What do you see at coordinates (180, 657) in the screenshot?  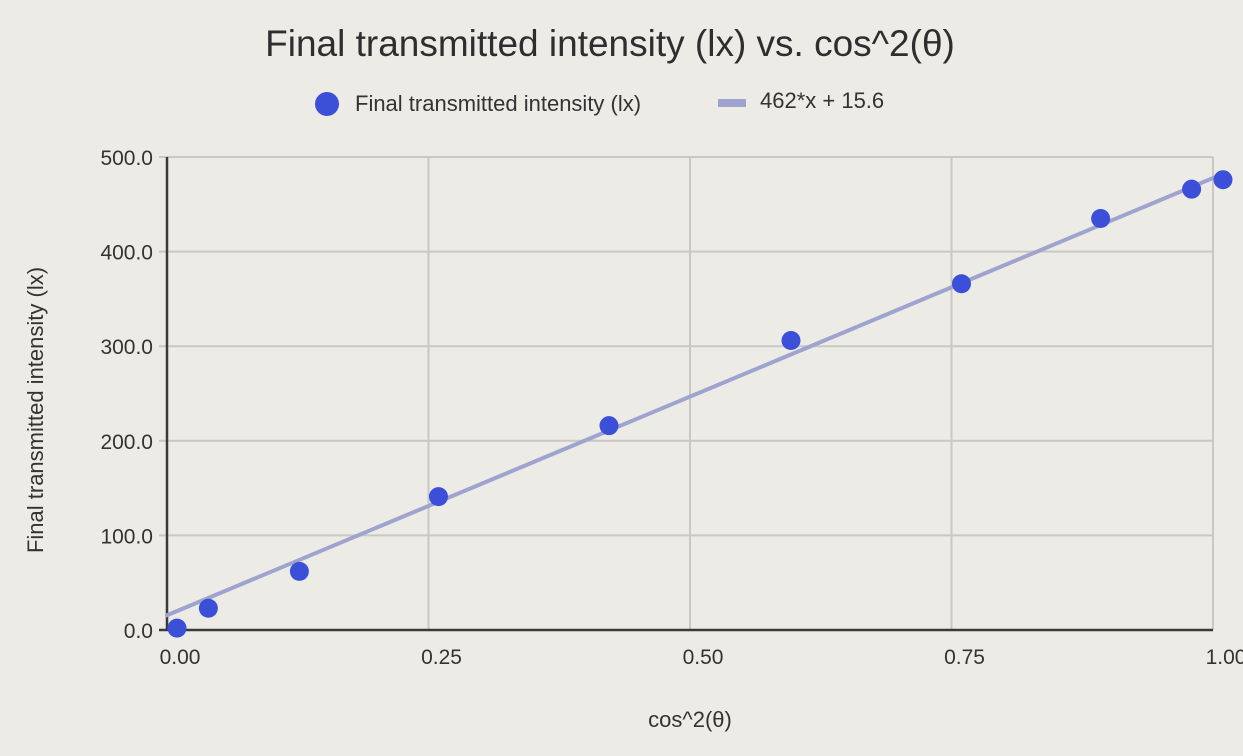 I see `x-tick-label: 0.00` at bounding box center [180, 657].